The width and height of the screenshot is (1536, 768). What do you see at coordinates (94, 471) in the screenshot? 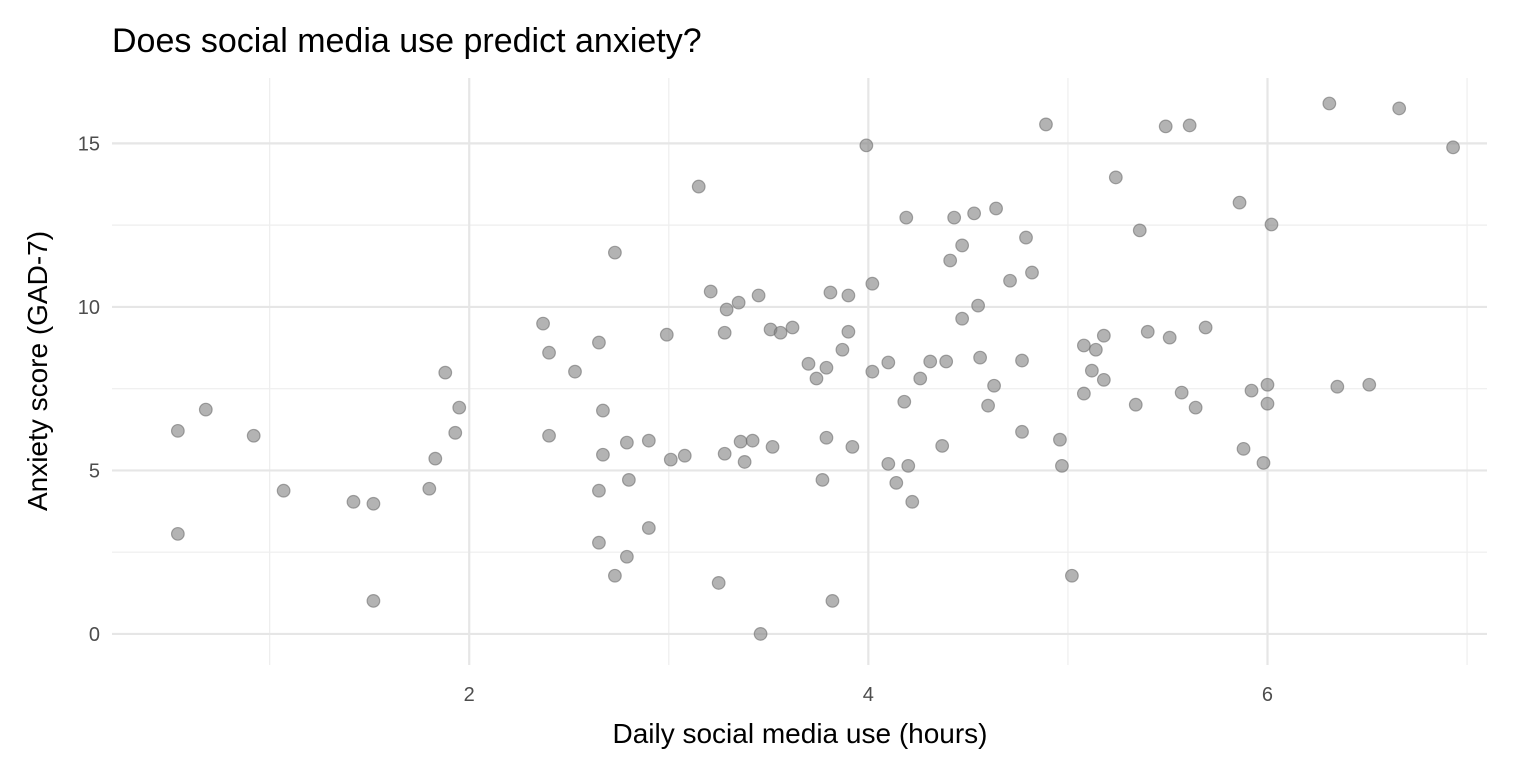
I see `y-tick-label: 5` at bounding box center [94, 471].